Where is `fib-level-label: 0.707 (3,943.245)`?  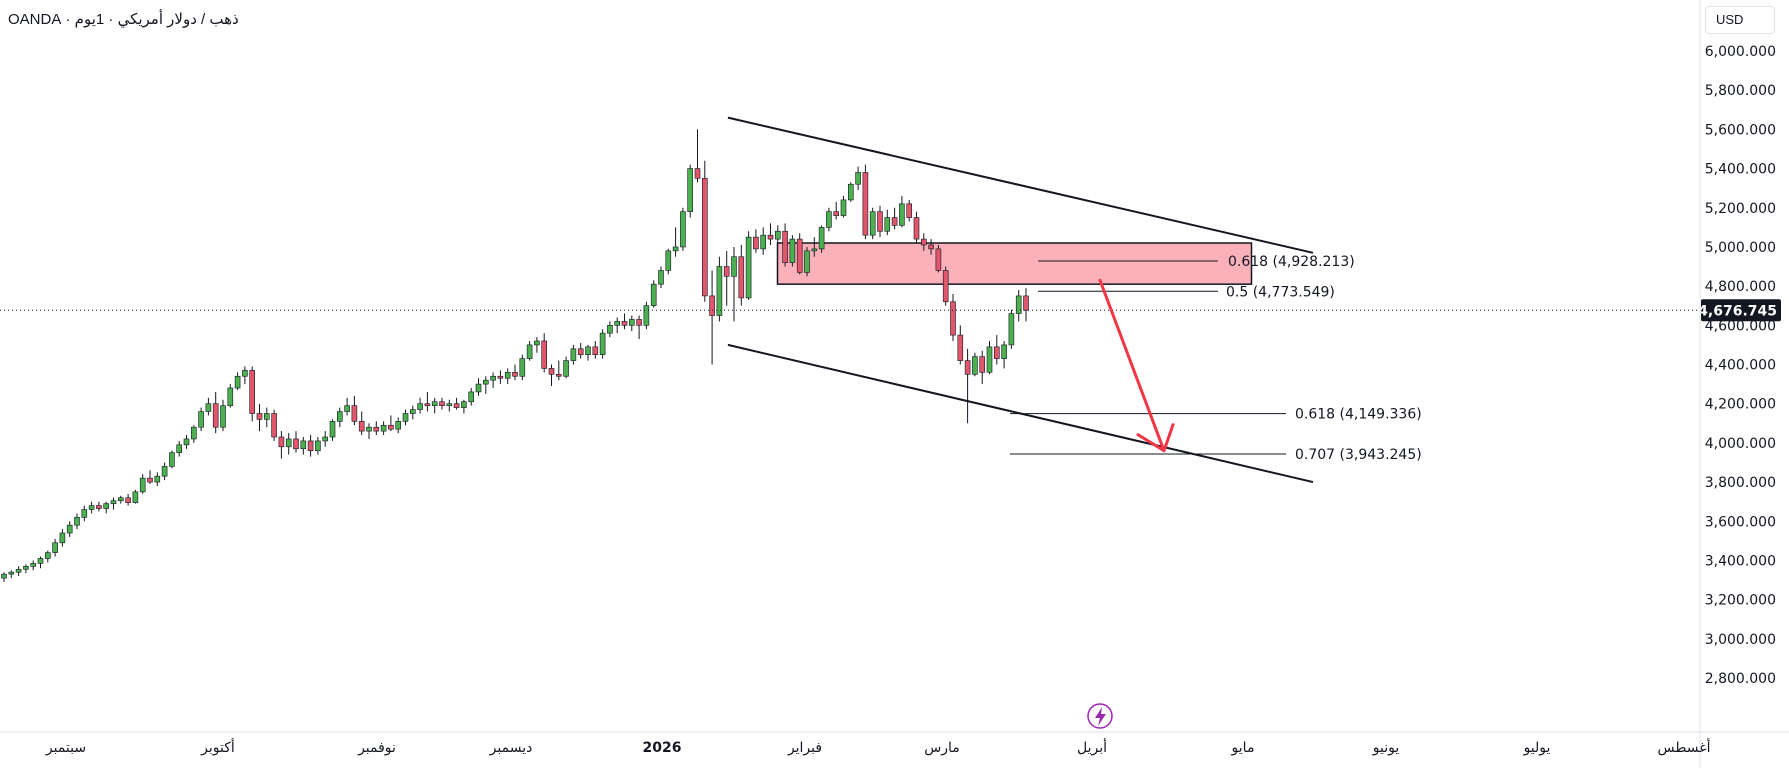
fib-level-label: 0.707 (3,943.245) is located at coordinates (1358, 455).